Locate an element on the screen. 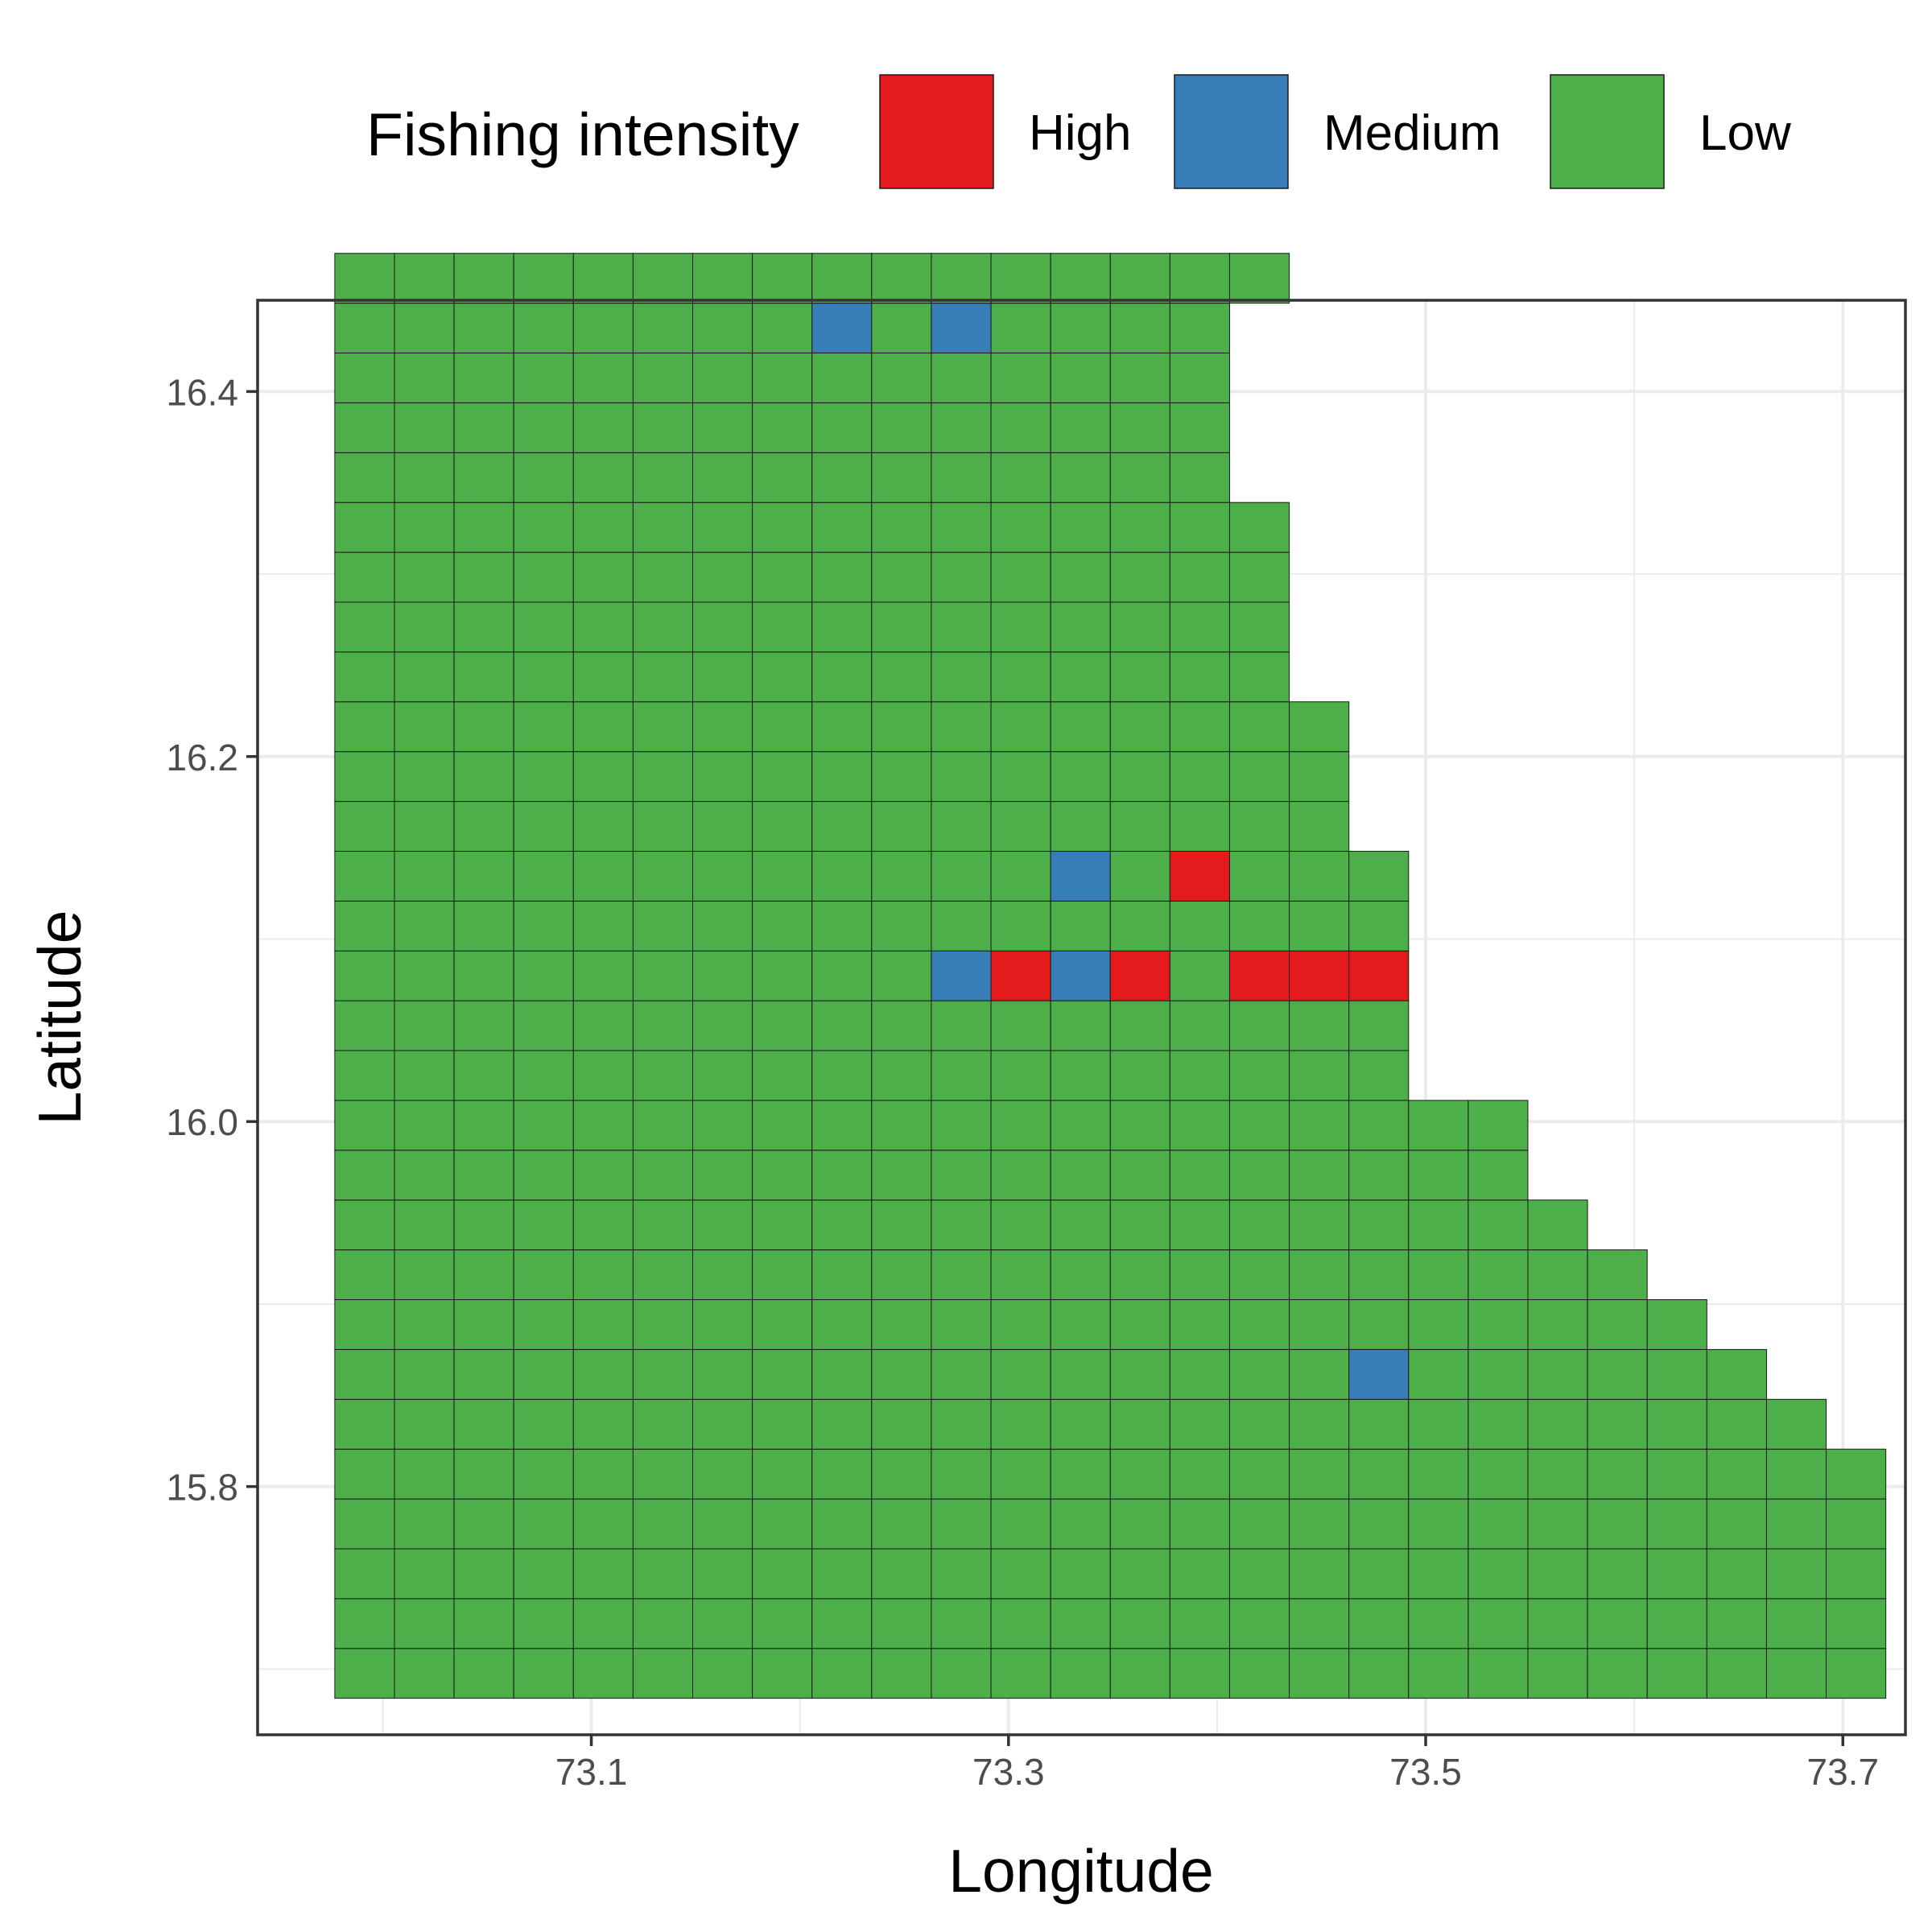  y-axis-title: Latitude is located at coordinates (59, 1017).